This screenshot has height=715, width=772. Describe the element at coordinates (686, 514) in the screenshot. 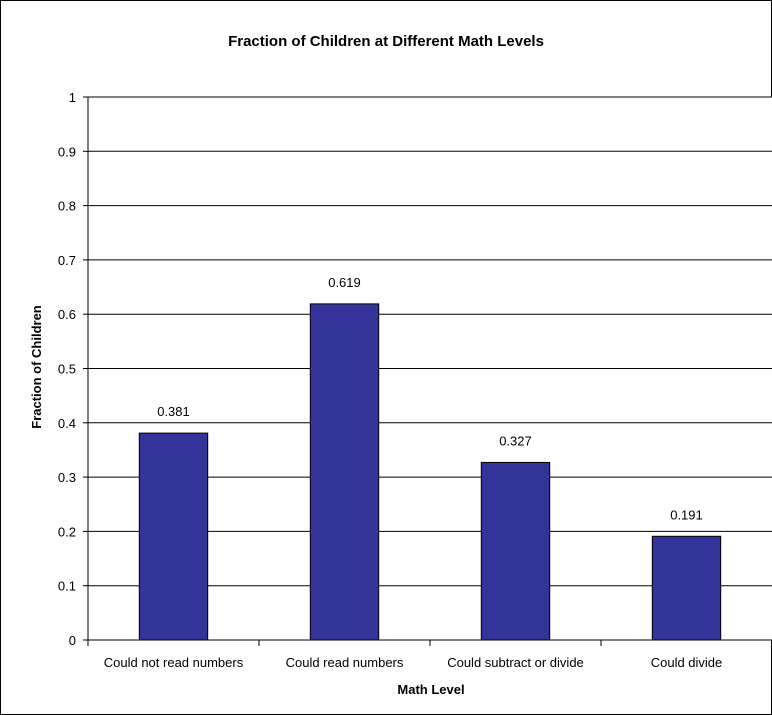

I see `data-label: 0.191` at that location.